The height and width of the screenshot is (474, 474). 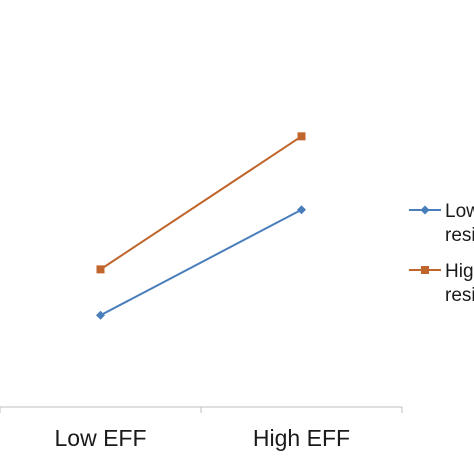 What do you see at coordinates (441, 253) in the screenshot?
I see `legend: Low resi Hig resi` at bounding box center [441, 253].